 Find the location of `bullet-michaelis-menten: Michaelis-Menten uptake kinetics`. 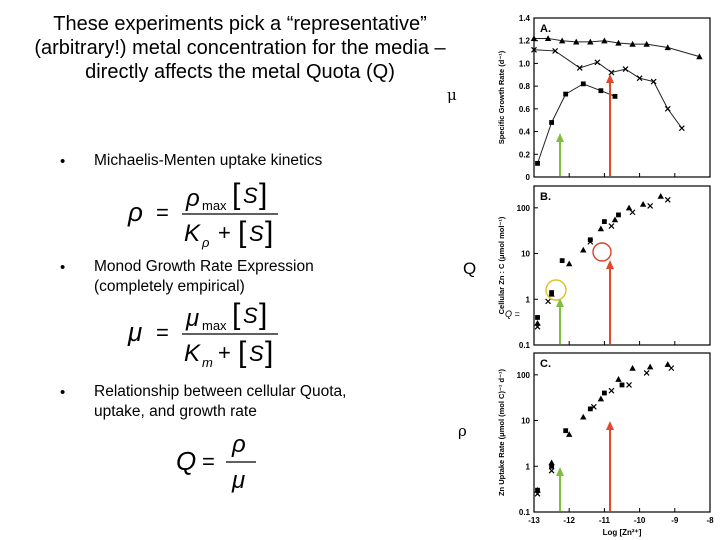

bullet-michaelis-menten: Michaelis-Menten uptake kinetics is located at coordinates (208, 160).